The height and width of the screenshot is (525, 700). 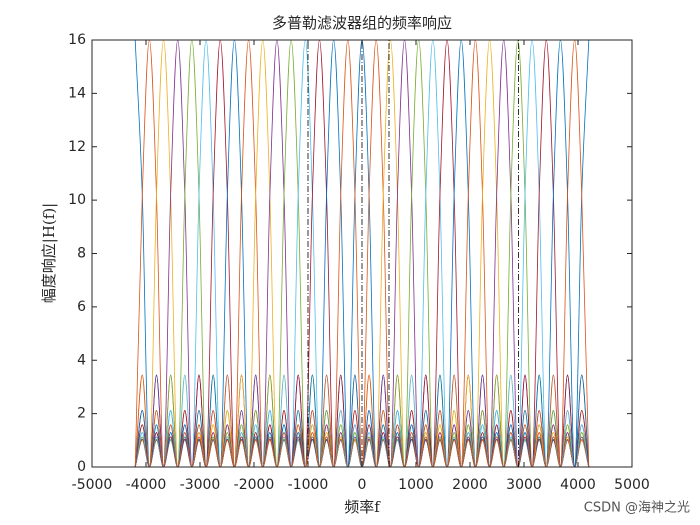 What do you see at coordinates (362, 485) in the screenshot?
I see `x-tick-label: 0` at bounding box center [362, 485].